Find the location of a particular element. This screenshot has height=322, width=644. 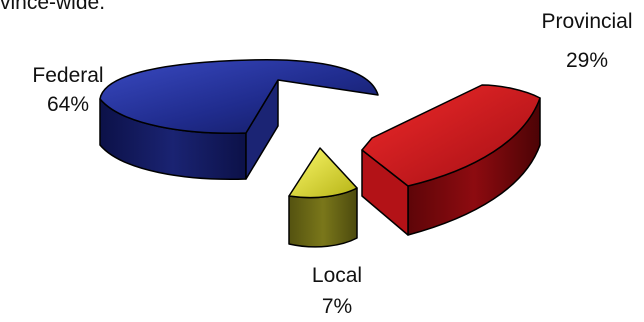

label-local-percent: 7% is located at coordinates (337, 306).